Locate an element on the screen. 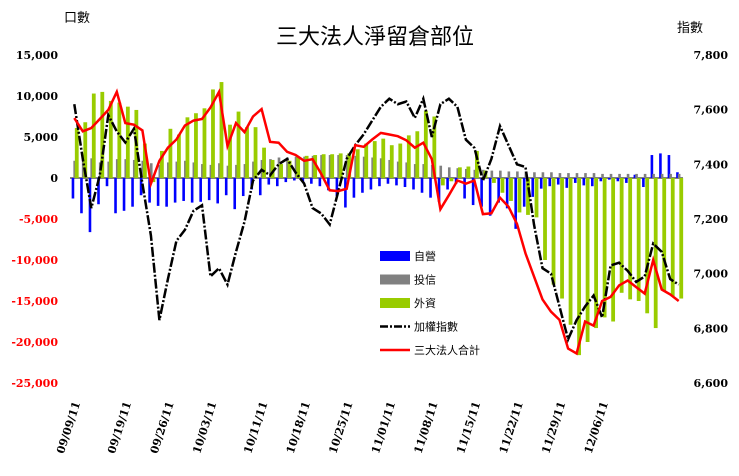 The width and height of the screenshot is (739, 476). x-tick-label: 09/26/11 is located at coordinates (162, 427).